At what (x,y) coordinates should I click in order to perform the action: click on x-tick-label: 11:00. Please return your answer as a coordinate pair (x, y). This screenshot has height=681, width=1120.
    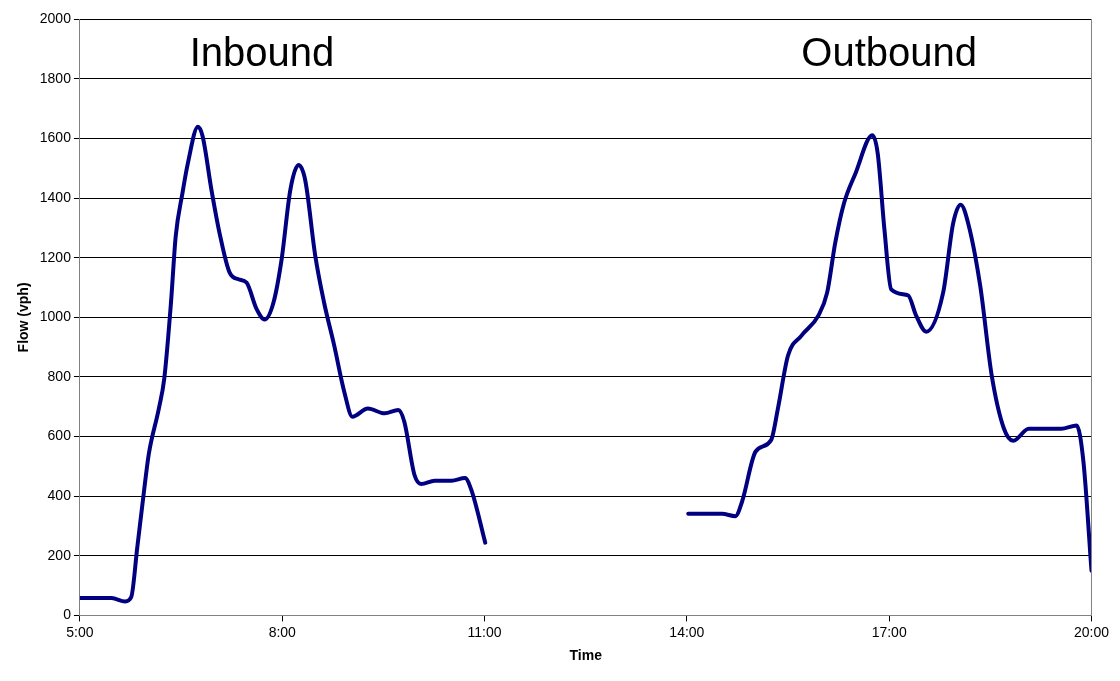
    Looking at the image, I should click on (484, 631).